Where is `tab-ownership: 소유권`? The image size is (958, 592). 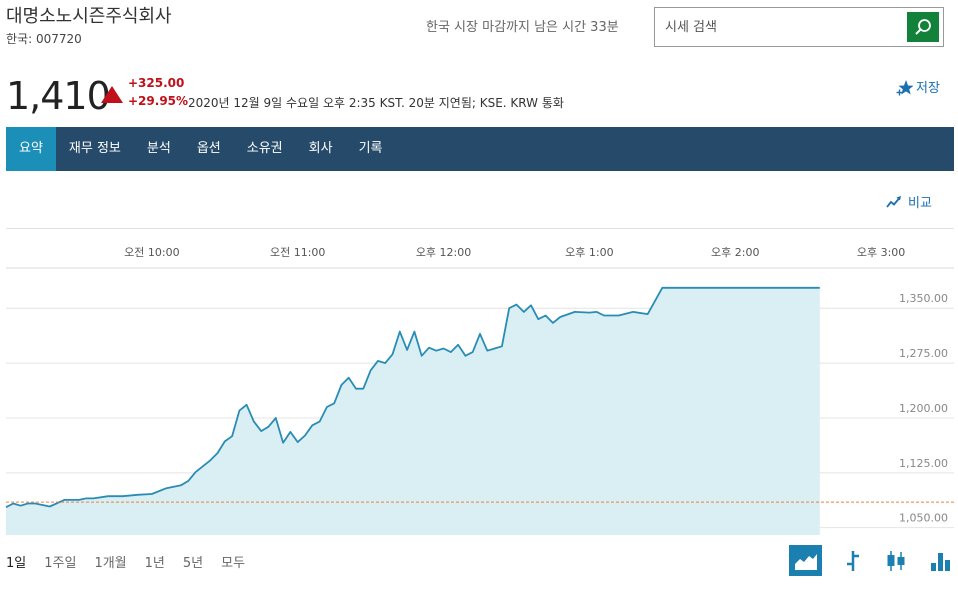
tab-ownership: 소유권 is located at coordinates (264, 148).